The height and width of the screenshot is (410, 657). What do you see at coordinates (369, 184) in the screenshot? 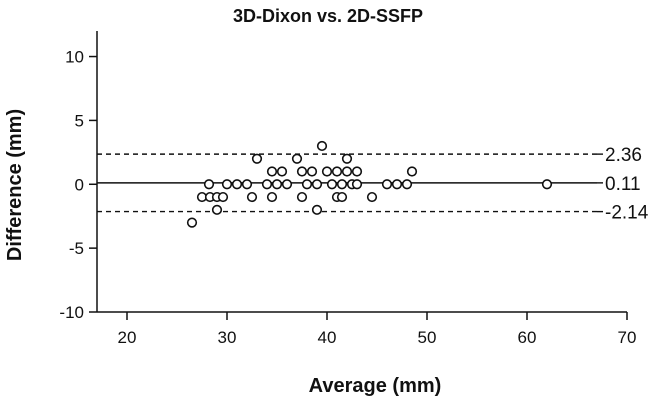
I see `data-points` at bounding box center [369, 184].